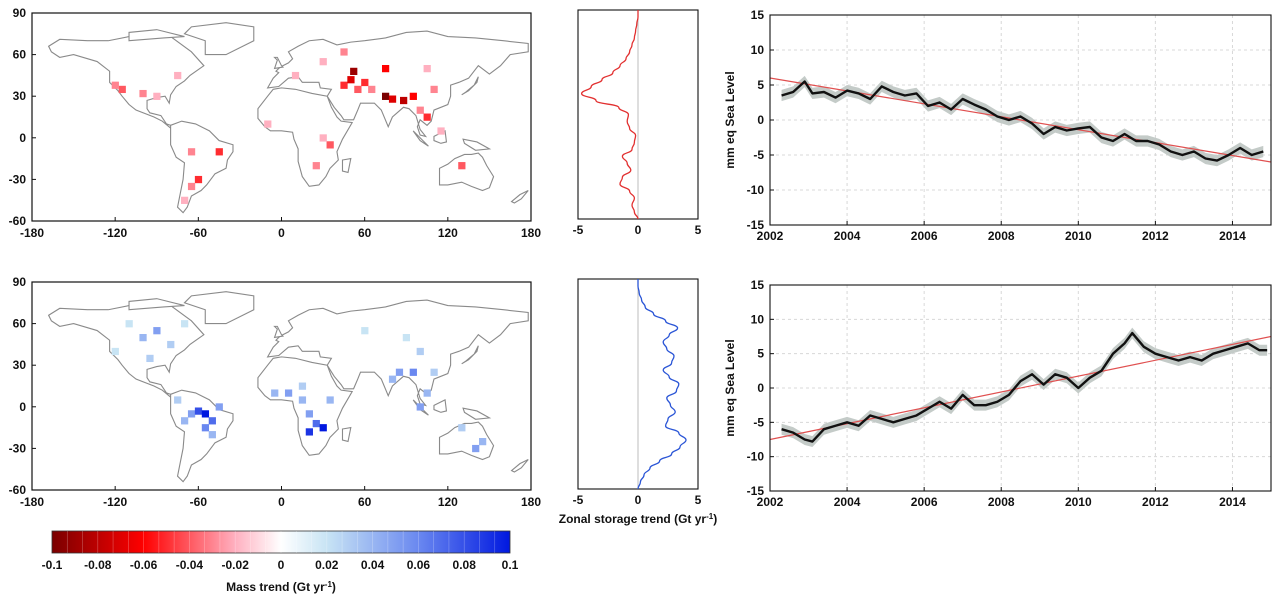  I want to click on zonal-gain-x-tick-label: 5, so click(698, 500).